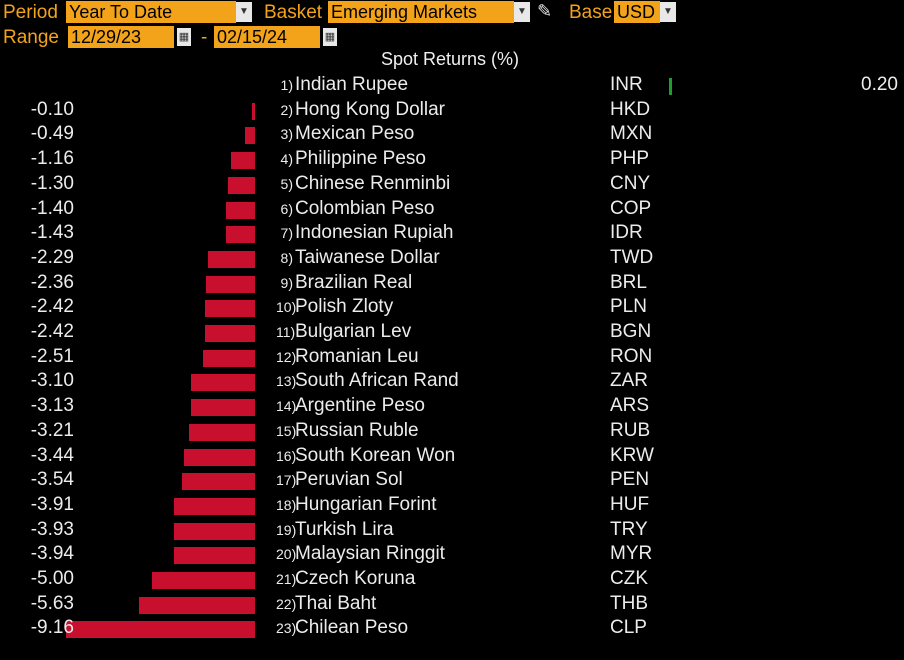 Image resolution: width=904 pixels, height=660 pixels. What do you see at coordinates (452, 332) in the screenshot?
I see `bar-row: -2.42 11) Bulgarian Lev BGN` at bounding box center [452, 332].